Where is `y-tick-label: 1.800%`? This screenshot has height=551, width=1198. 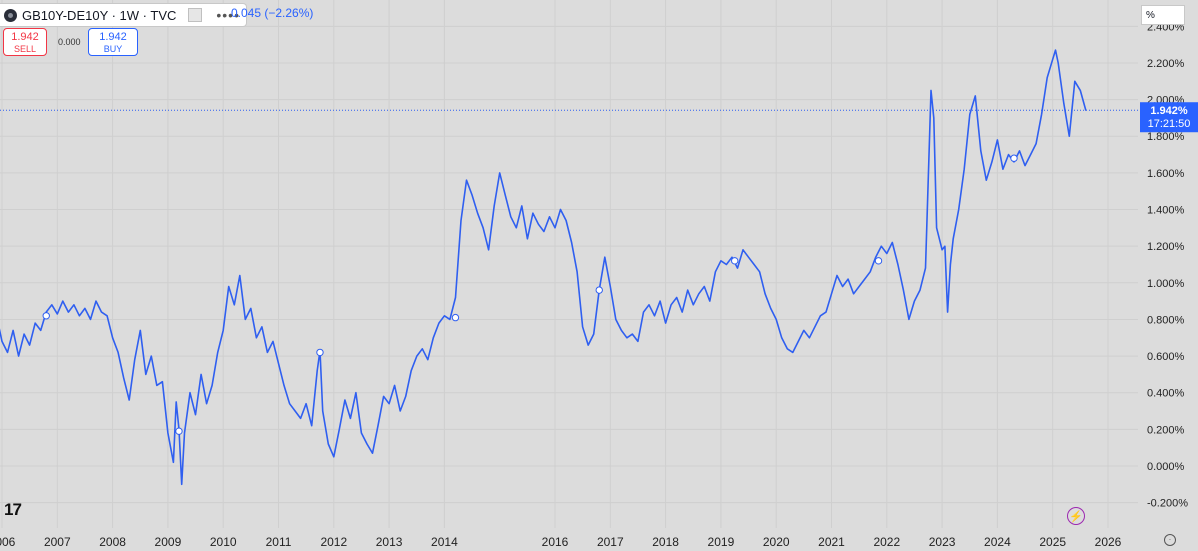
y-tick-label: 1.800% is located at coordinates (1166, 137).